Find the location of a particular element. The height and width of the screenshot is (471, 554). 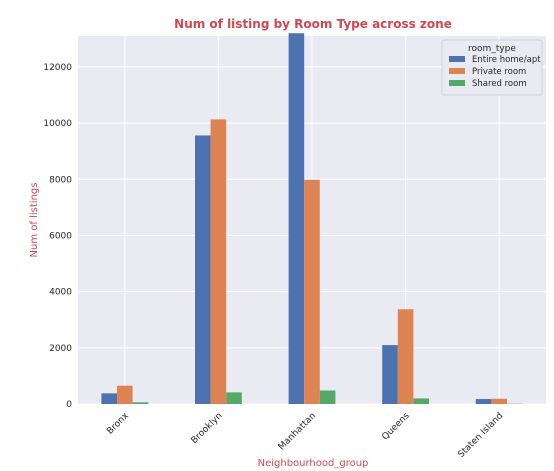

chart-title: Num of listing by Room Type across zone is located at coordinates (313, 24).